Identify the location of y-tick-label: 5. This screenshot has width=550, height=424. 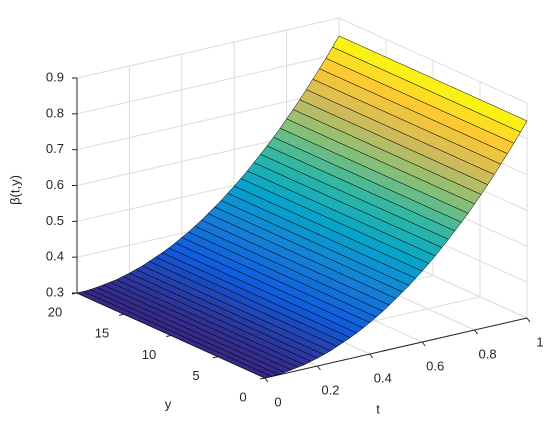
(195, 375).